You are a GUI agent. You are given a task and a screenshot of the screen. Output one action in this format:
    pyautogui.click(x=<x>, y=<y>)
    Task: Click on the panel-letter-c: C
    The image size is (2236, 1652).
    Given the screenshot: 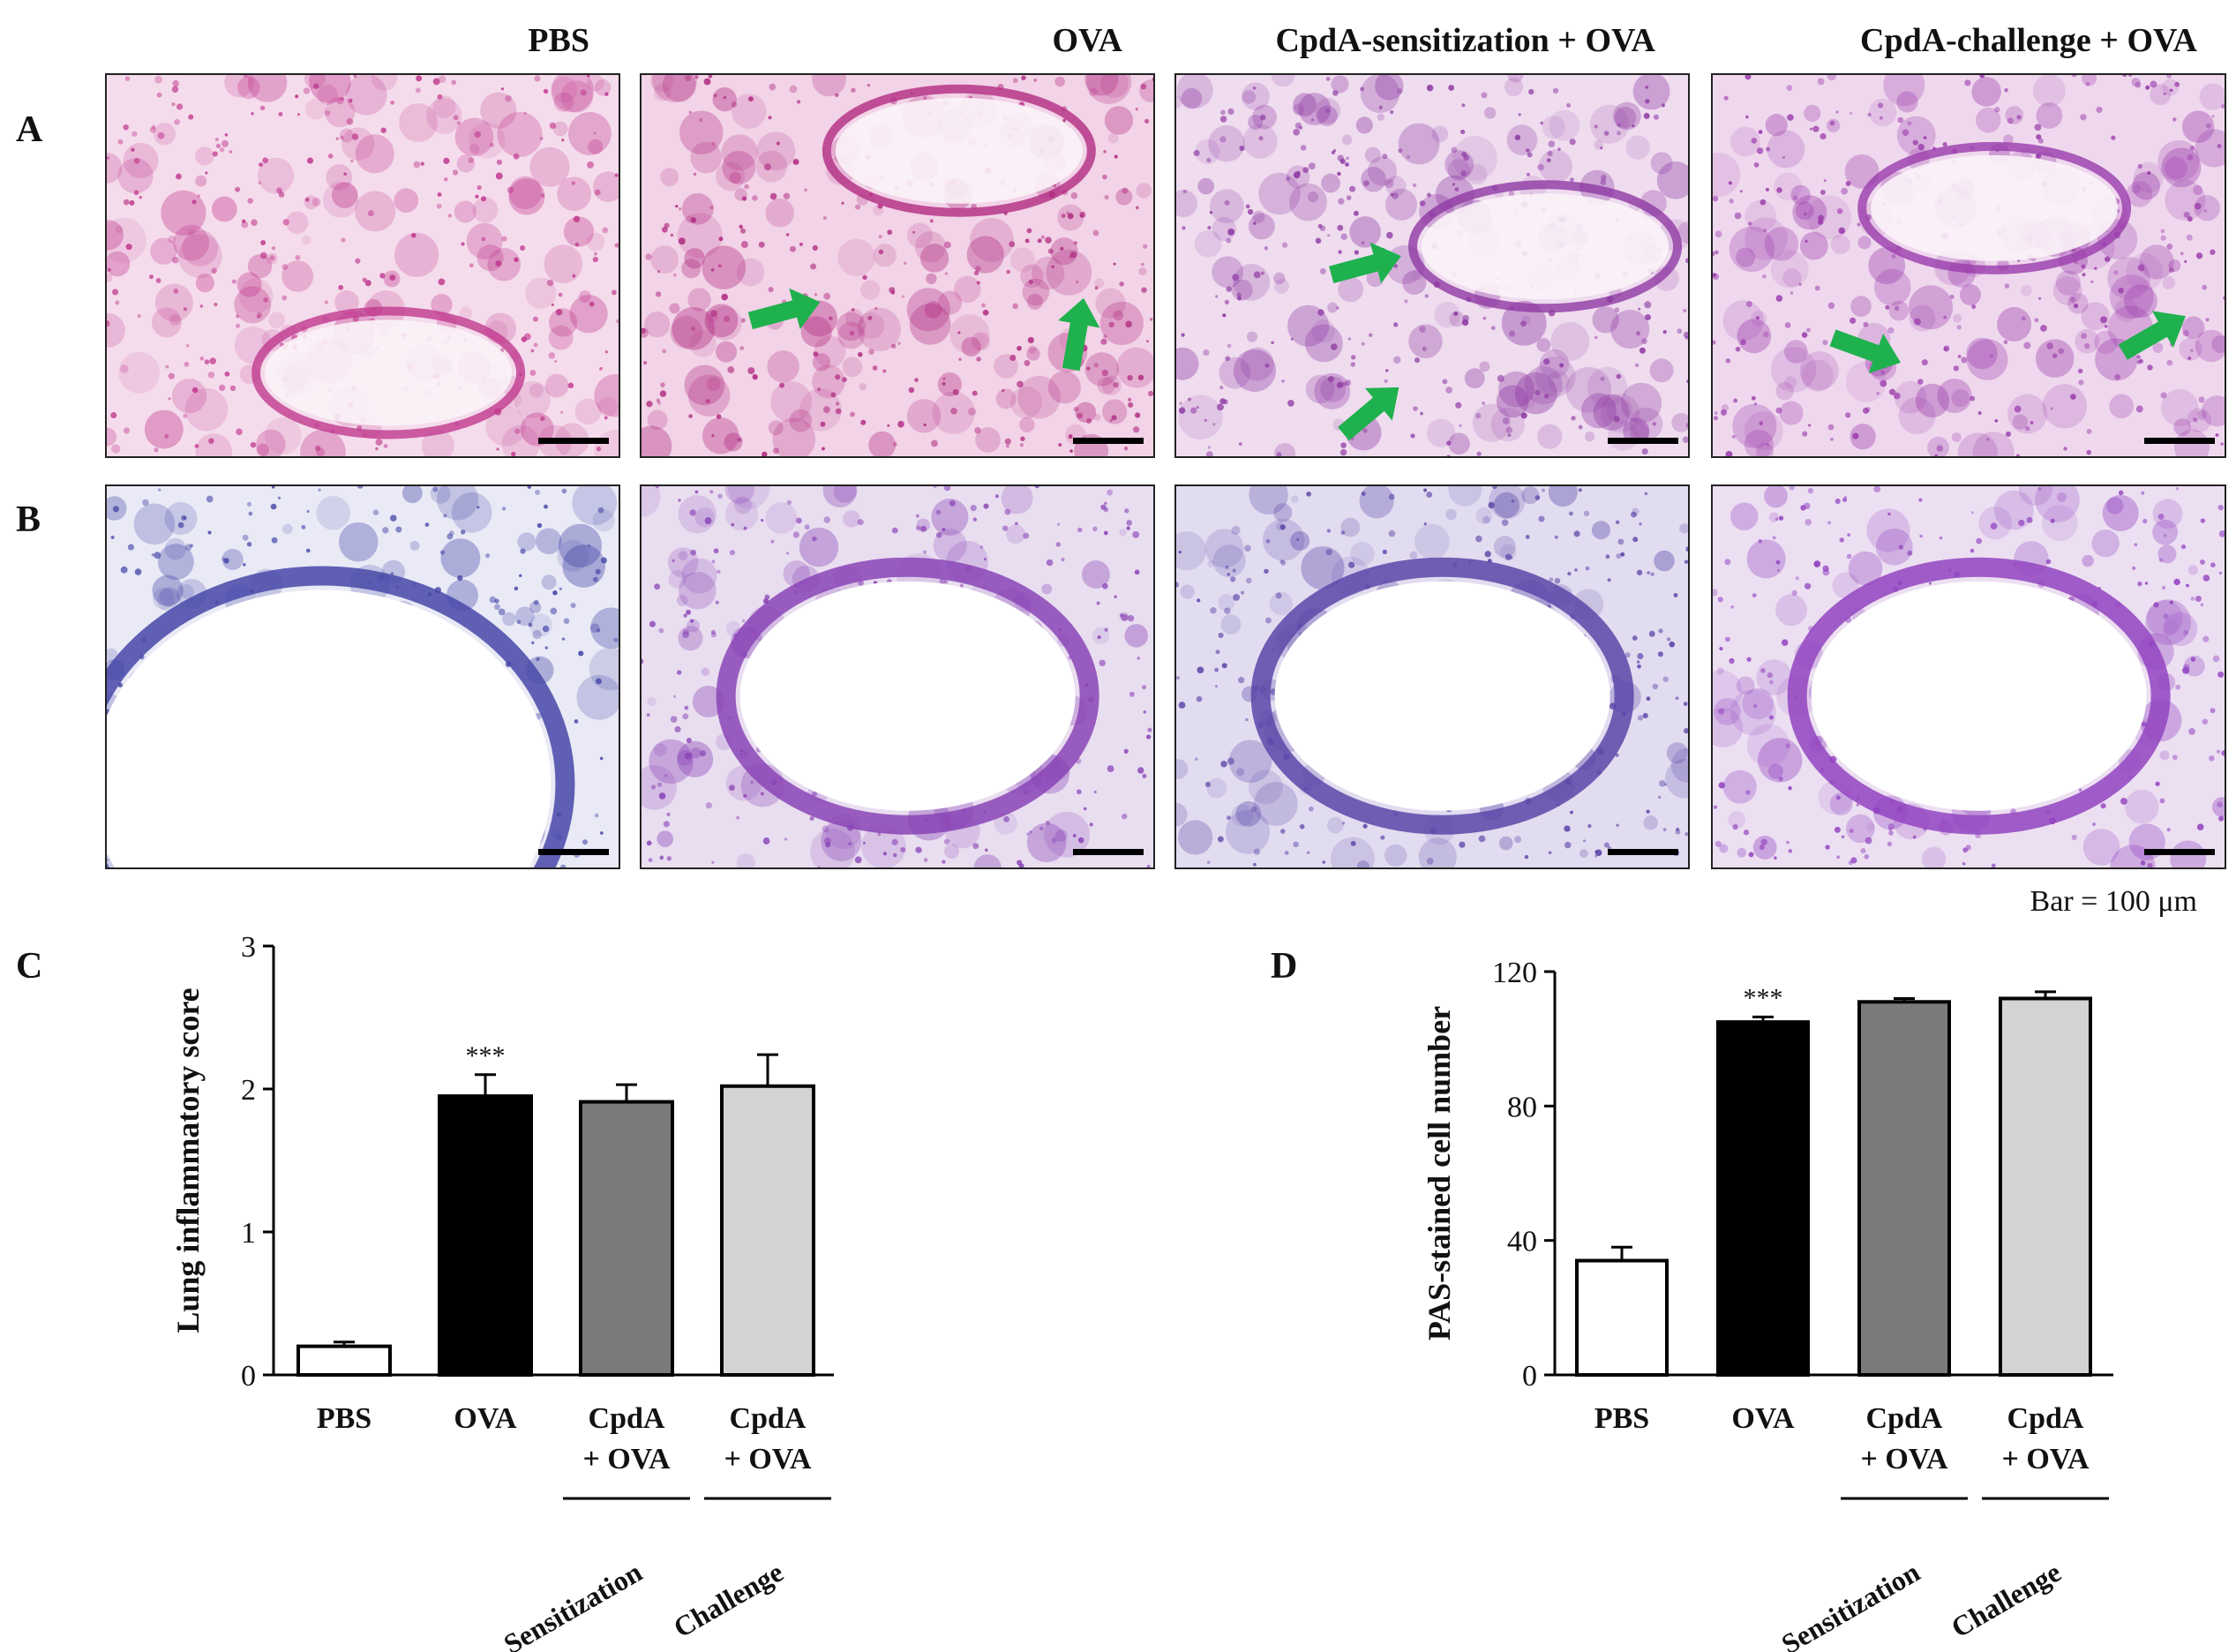 What is the action you would take?
    pyautogui.click(x=29, y=966)
    